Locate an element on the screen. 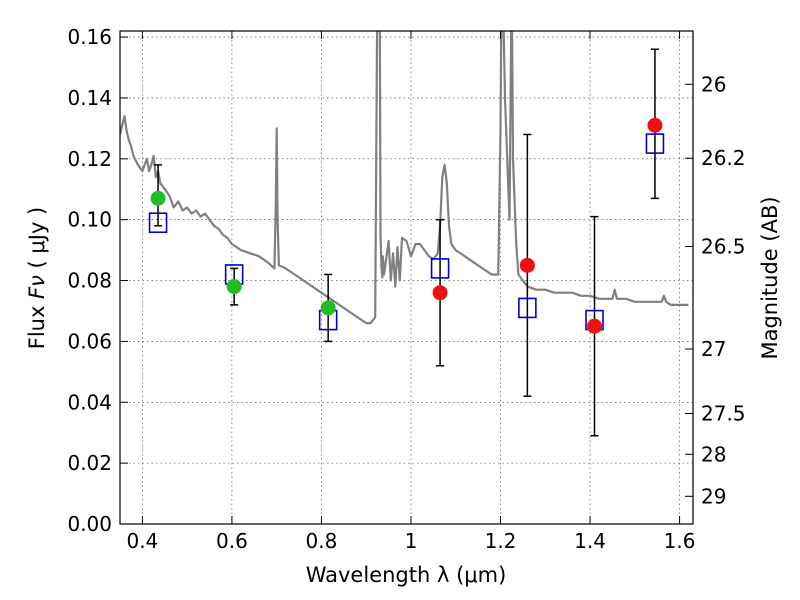 This screenshot has height=600, width=800. y-tick-label: 0.10 is located at coordinates (89, 220).